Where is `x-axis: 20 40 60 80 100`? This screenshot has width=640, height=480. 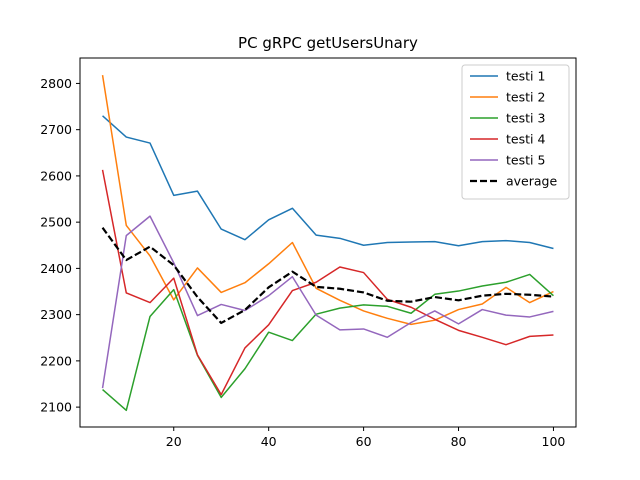 x-axis: 20 40 60 80 100 is located at coordinates (366, 438).